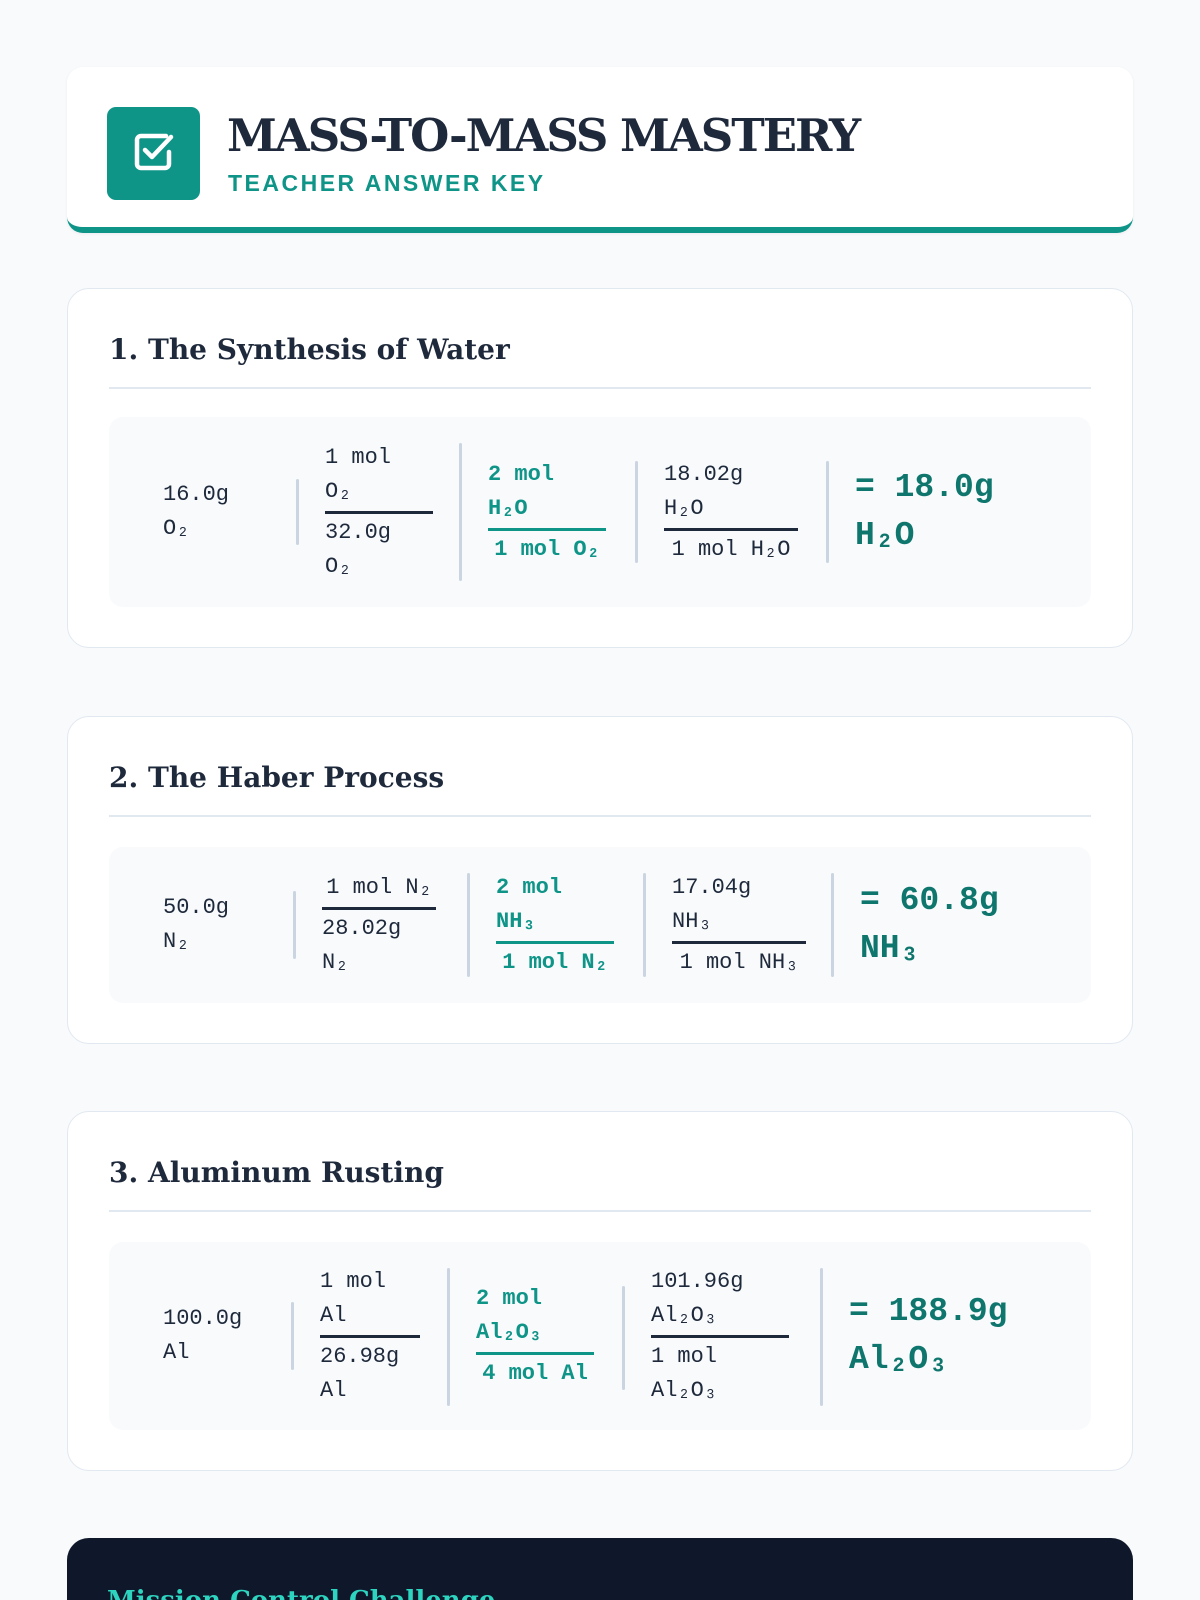 The image size is (1200, 1600). Describe the element at coordinates (692, 921) in the screenshot. I see `factor-numerator-substance: NH₃` at that location.